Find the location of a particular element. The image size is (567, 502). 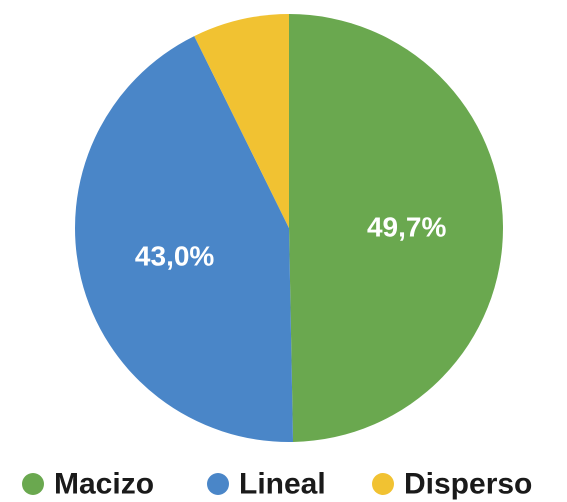

legend-marker-disperso is located at coordinates (383, 484).